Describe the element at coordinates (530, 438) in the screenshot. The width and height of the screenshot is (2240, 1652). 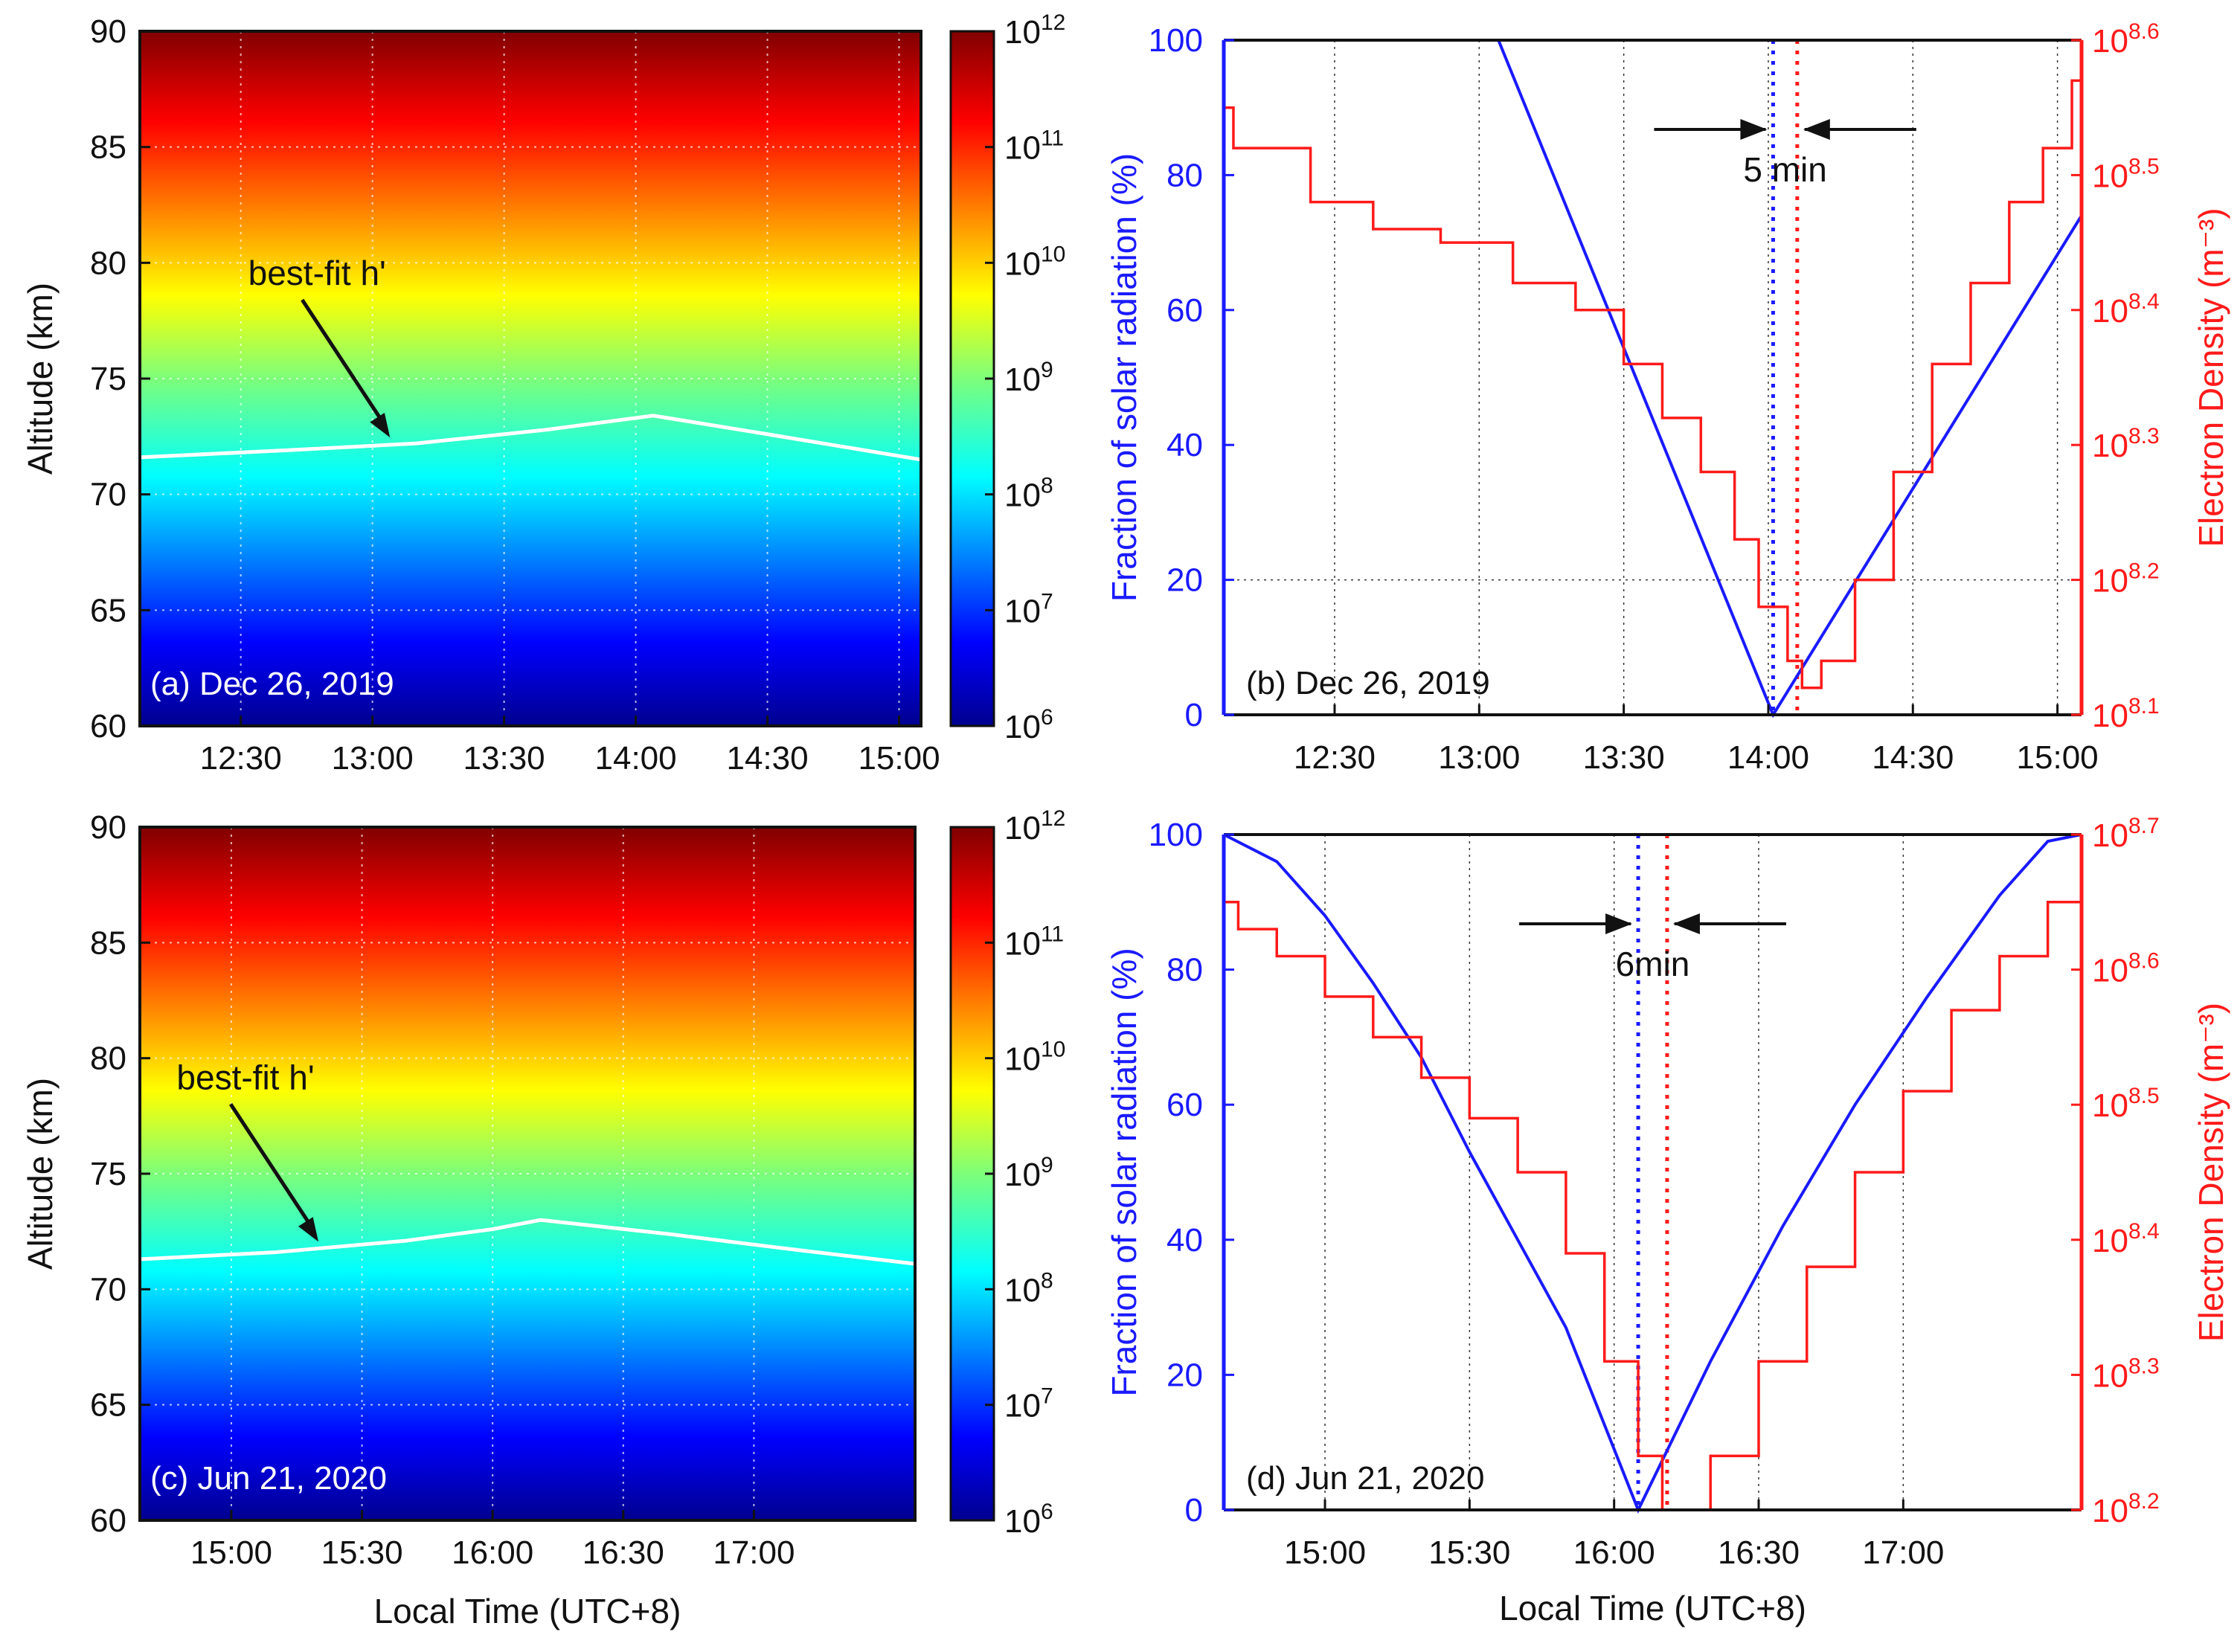
I see `best-fit-line-a` at that location.